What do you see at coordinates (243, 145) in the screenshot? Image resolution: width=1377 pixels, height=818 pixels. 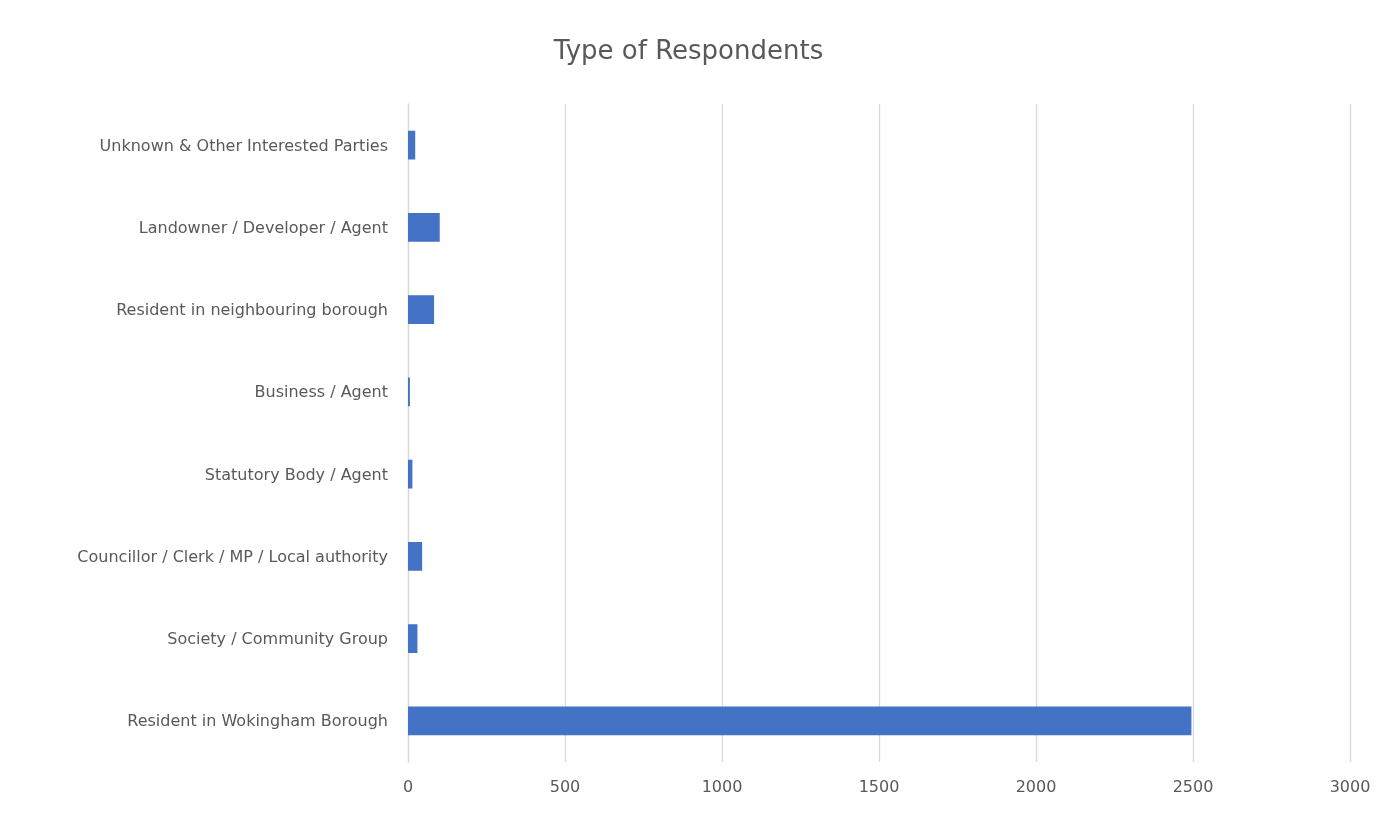 I see `y-tick-label: Unknown & Other Interested Parties` at bounding box center [243, 145].